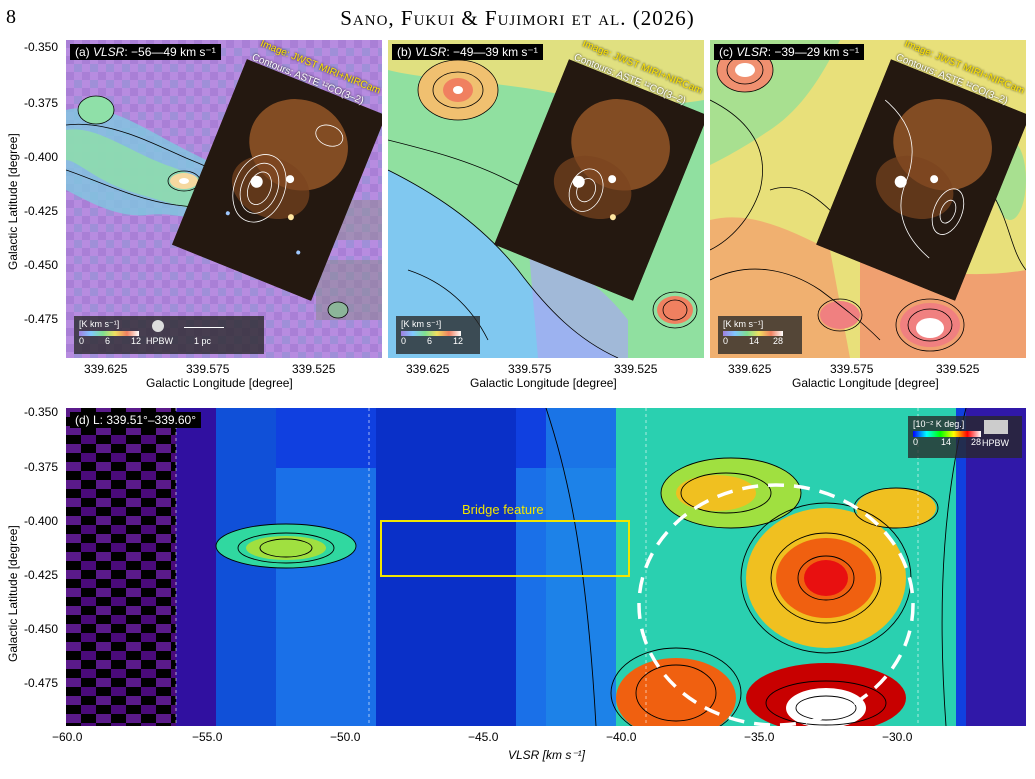 The image size is (1035, 779). I want to click on bottom-ytick: -0.475, so click(41, 683).